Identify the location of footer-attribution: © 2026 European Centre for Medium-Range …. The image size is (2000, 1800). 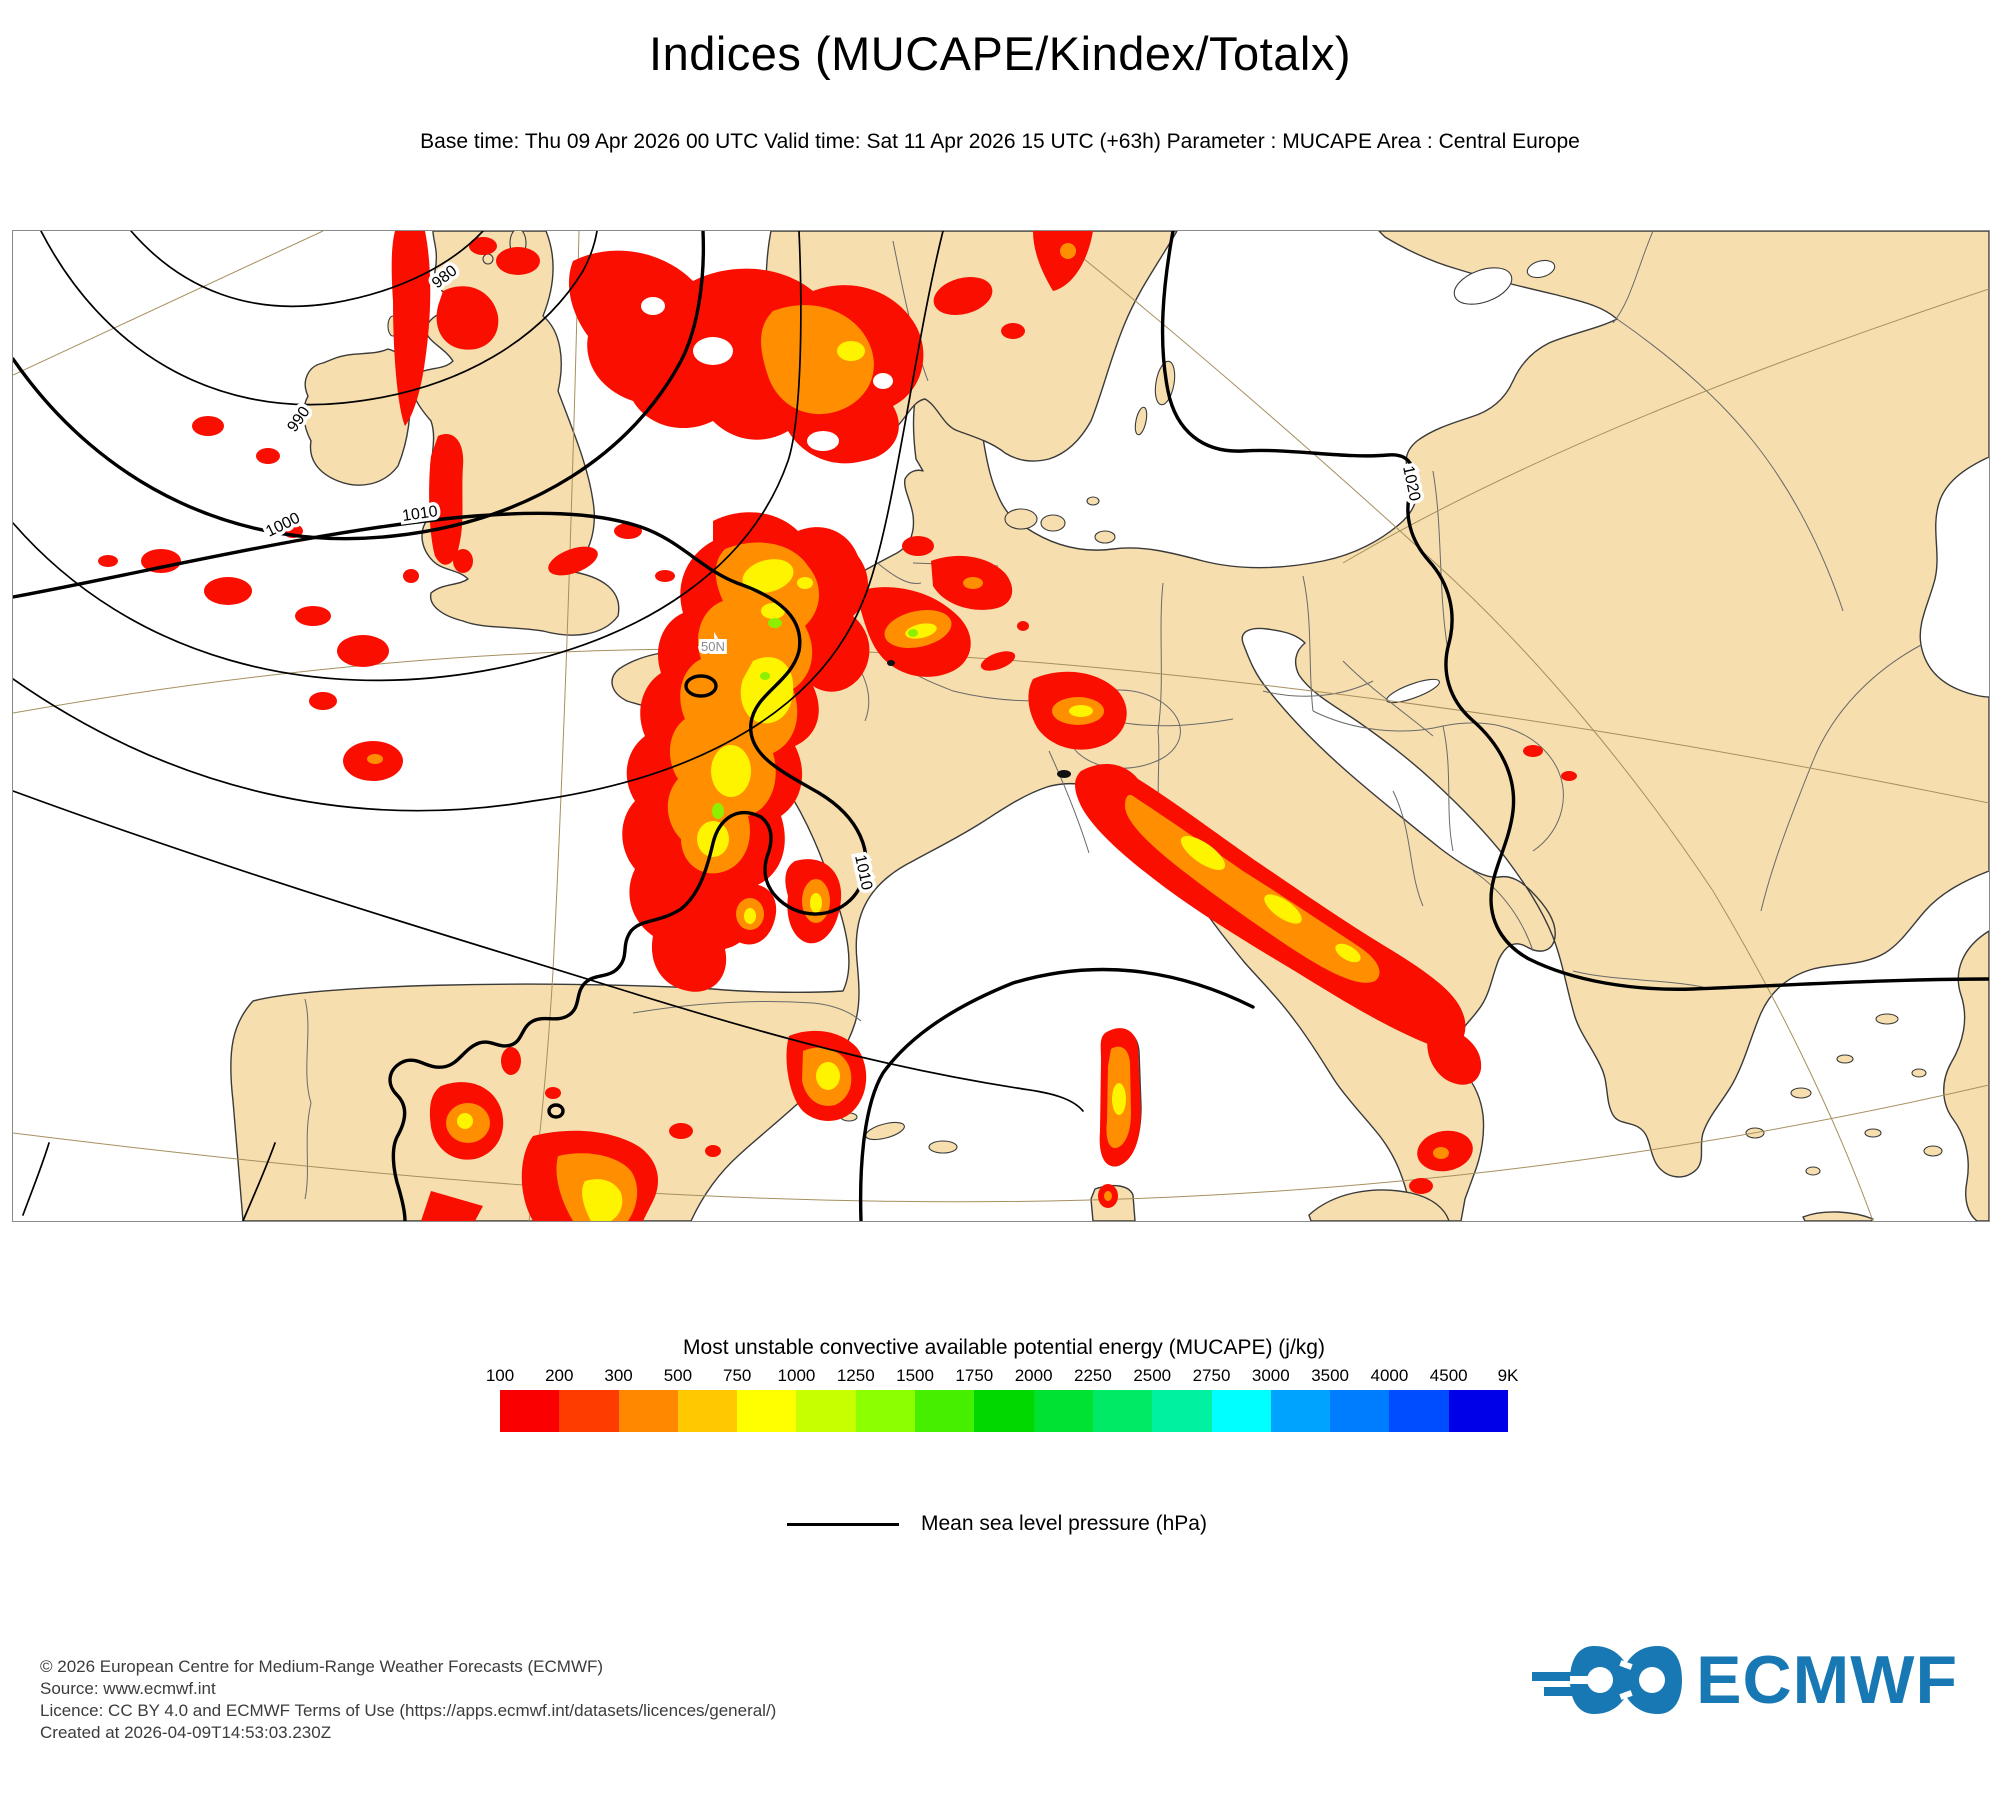
(408, 1700).